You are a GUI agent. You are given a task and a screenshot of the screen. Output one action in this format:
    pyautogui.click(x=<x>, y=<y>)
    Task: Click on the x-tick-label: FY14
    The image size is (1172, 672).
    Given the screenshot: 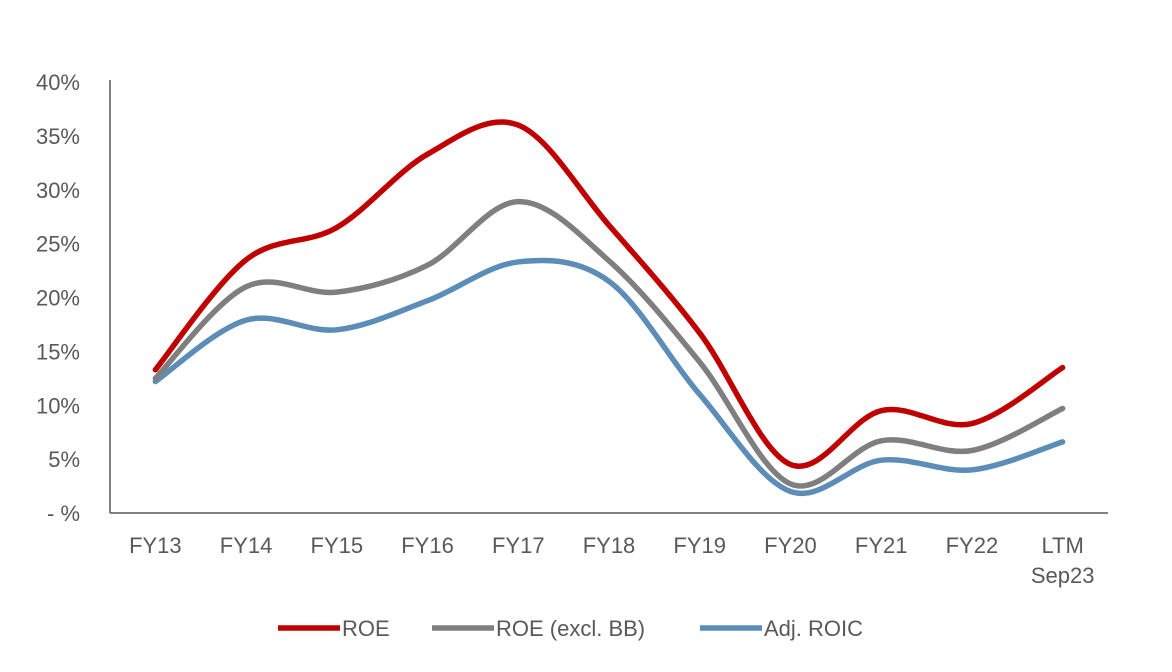 What is the action you would take?
    pyautogui.click(x=246, y=545)
    